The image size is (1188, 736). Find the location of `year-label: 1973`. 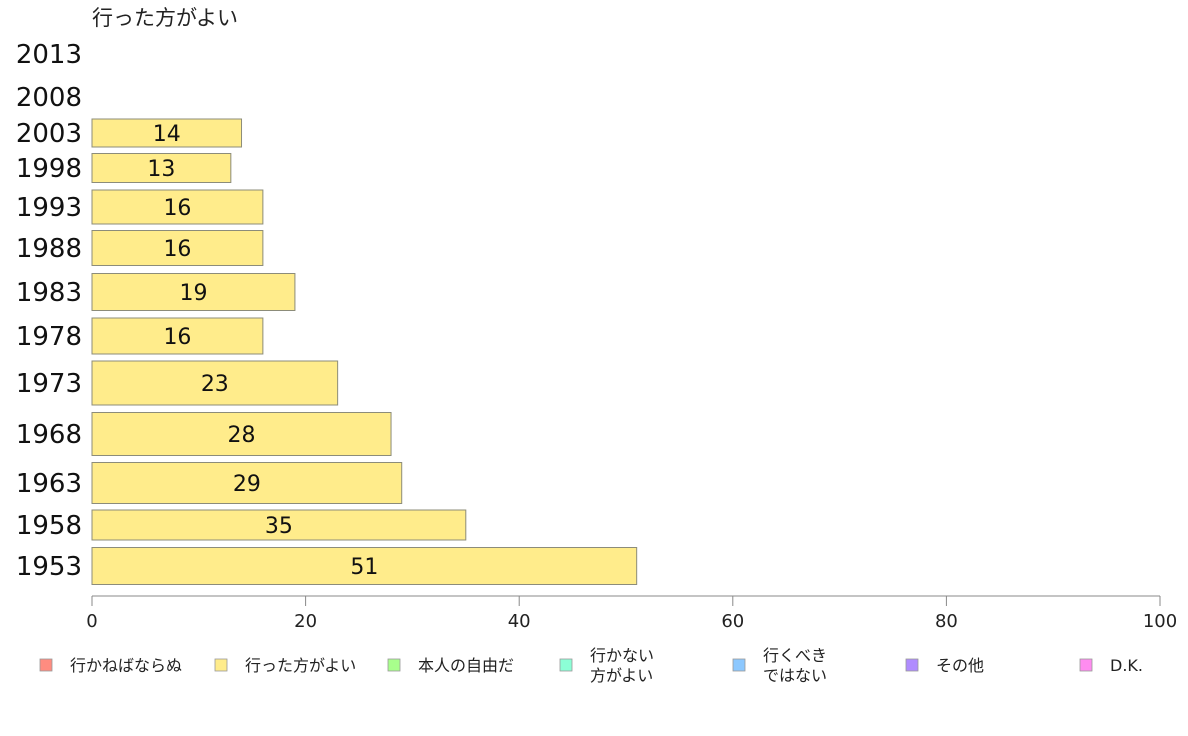

year-label: 1973 is located at coordinates (49, 384).